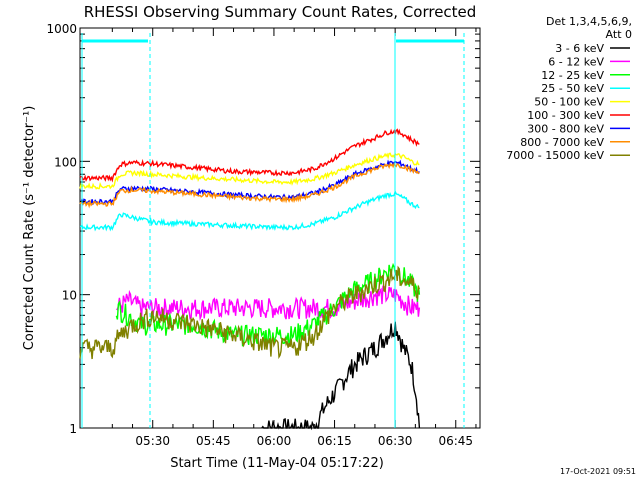 Image resolution: width=640 pixels, height=480 pixels. Describe the element at coordinates (274, 441) in the screenshot. I see `x-tick-label: 06:00` at that location.